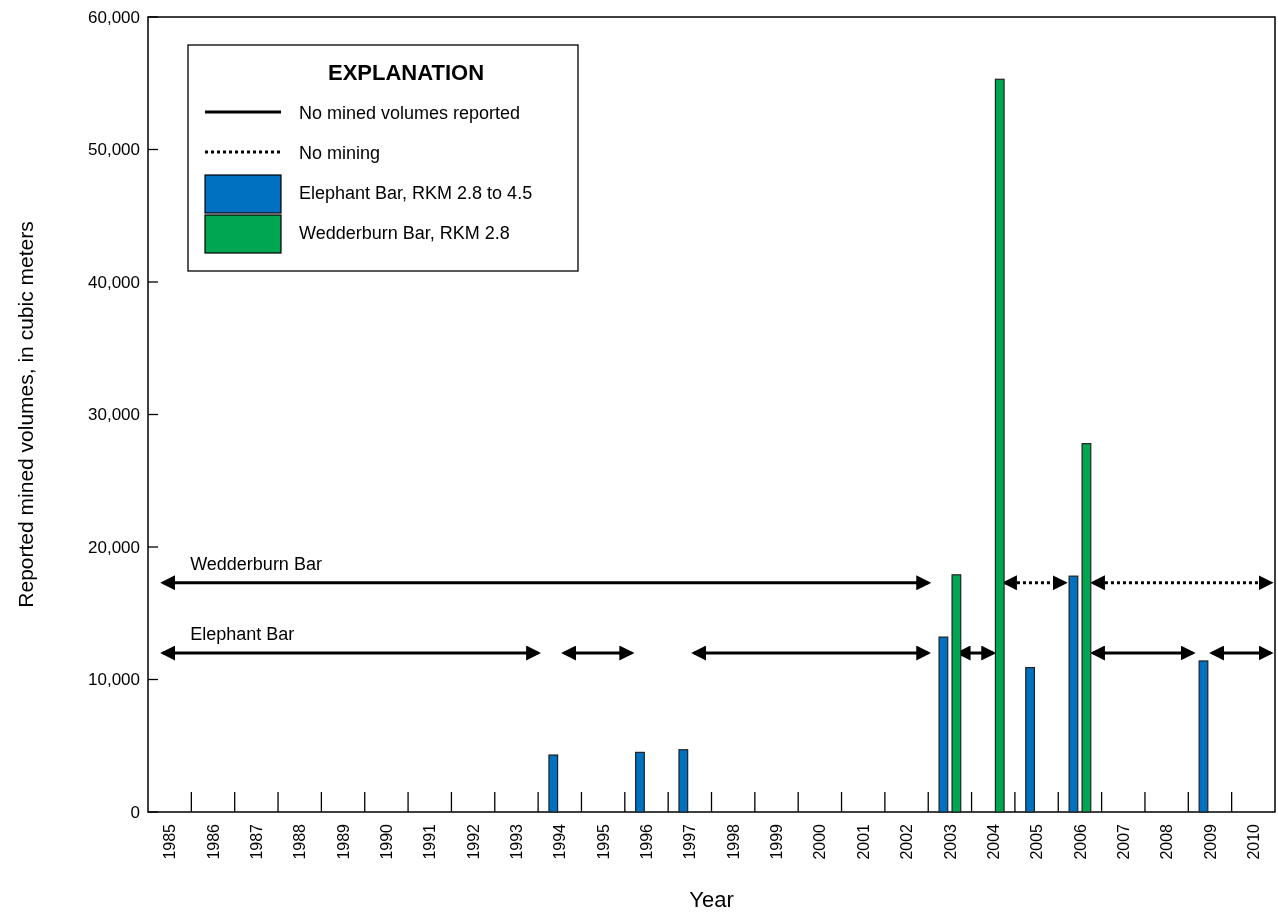 The height and width of the screenshot is (919, 1278). What do you see at coordinates (114, 150) in the screenshot?
I see `y-tick-label: 50,000` at bounding box center [114, 150].